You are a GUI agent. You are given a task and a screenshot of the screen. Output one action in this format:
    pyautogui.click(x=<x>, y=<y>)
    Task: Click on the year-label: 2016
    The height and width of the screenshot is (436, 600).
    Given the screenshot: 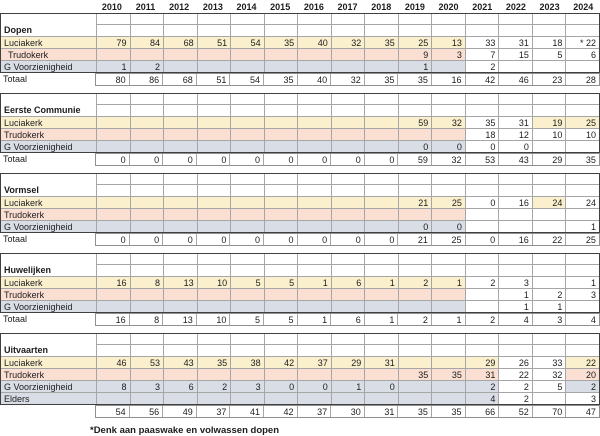 What is the action you would take?
    pyautogui.click(x=313, y=6)
    